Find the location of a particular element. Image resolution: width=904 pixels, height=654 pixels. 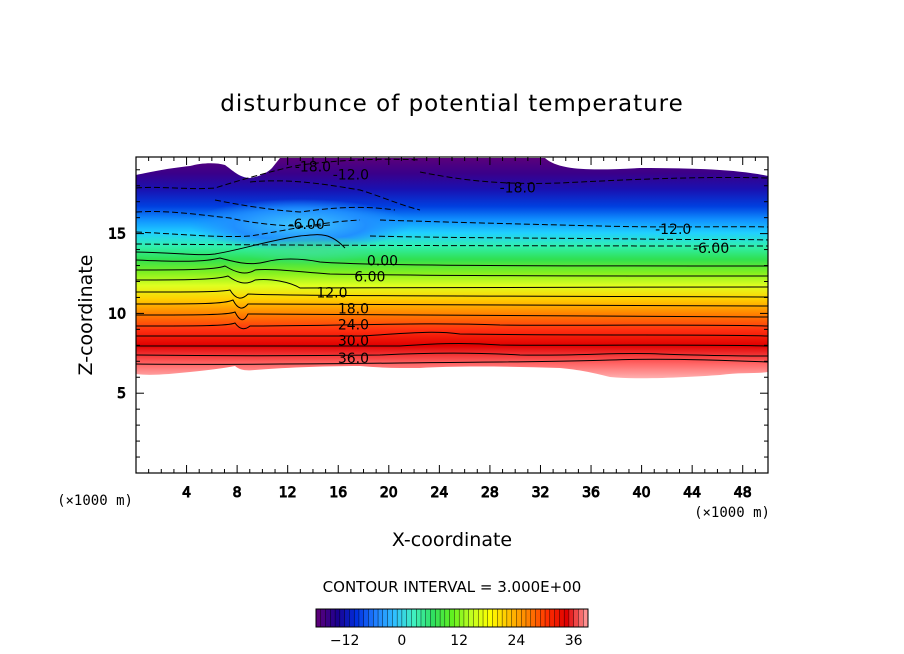

y-unit-label: (×1000 m) is located at coordinates (95, 501).